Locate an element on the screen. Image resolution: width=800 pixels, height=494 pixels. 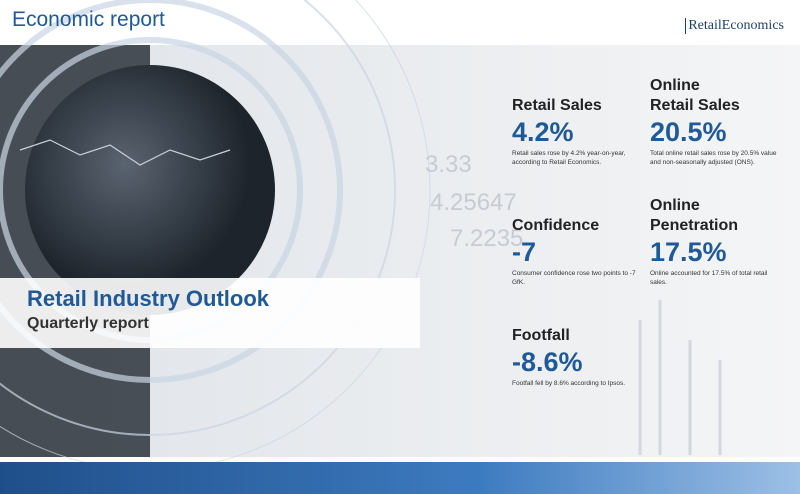
cover-title: Retail Industry Outlook is located at coordinates (148, 298).